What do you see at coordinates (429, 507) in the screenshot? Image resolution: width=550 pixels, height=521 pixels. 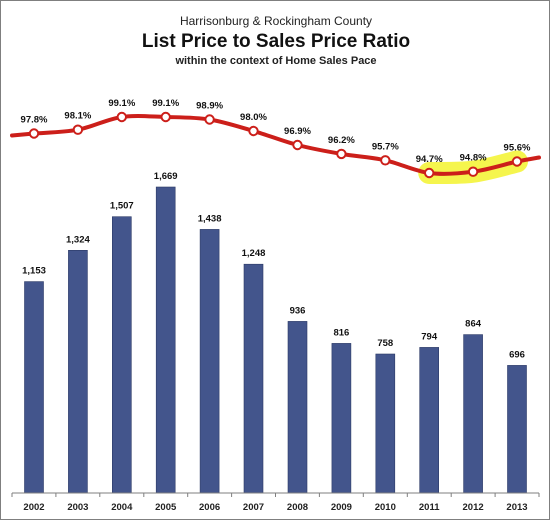 I see `x-tick-label-2011: 2011` at bounding box center [429, 507].